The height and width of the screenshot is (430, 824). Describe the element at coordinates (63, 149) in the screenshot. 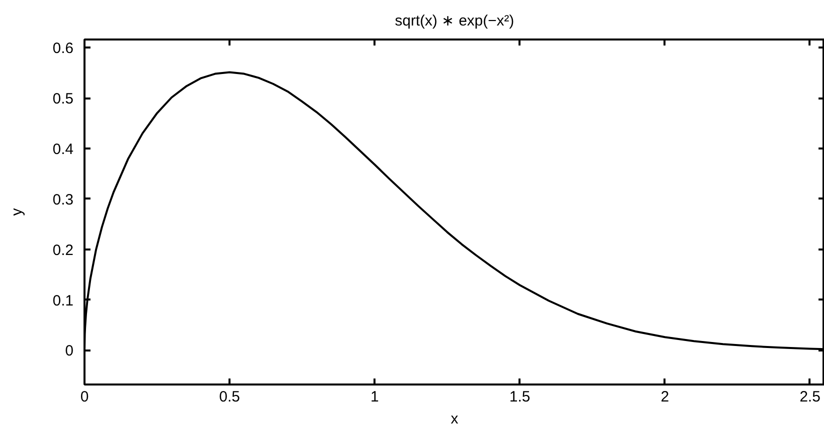

I see `y-tick-label: 0.4` at that location.